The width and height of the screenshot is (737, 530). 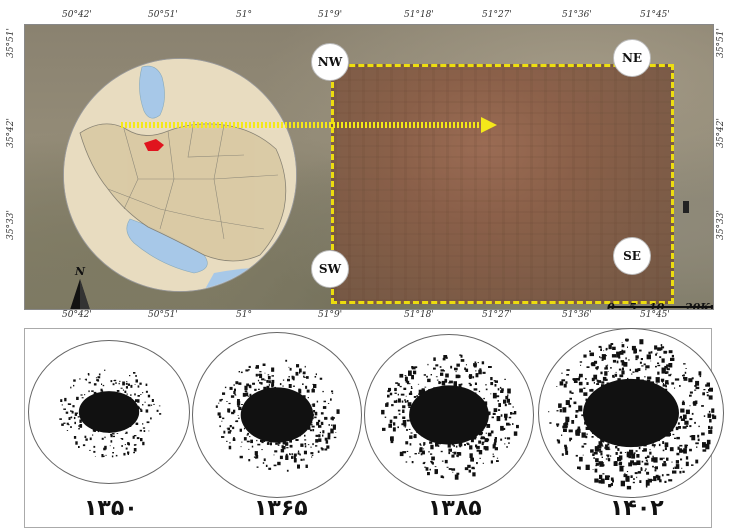 I want to click on bottom-tick: 51°18', so click(x=419, y=315).